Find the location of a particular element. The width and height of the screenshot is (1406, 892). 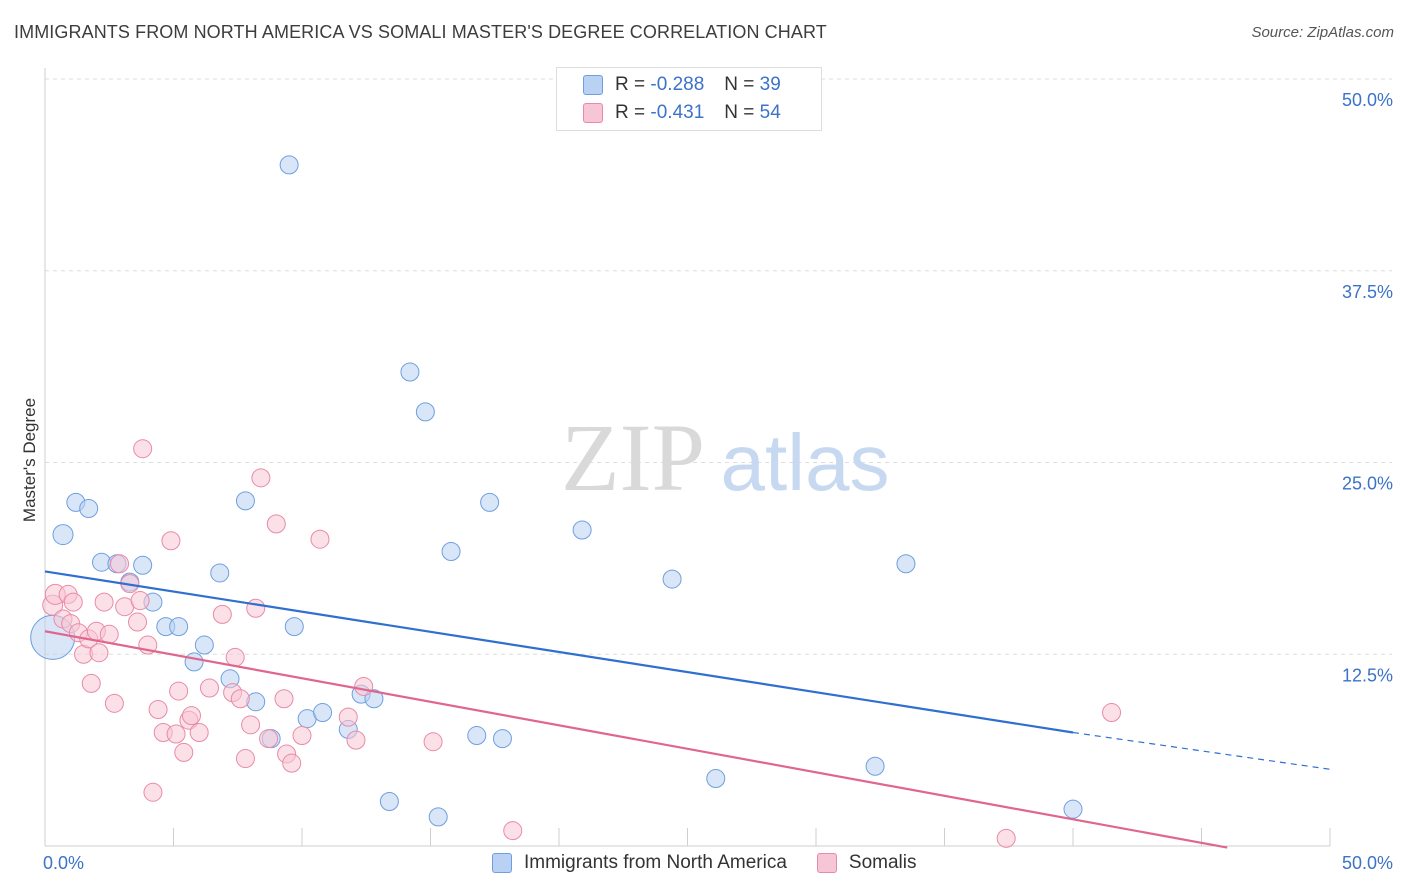

legend-row-north-america: R = -0.288 N = 39 is located at coordinates (682, 85).